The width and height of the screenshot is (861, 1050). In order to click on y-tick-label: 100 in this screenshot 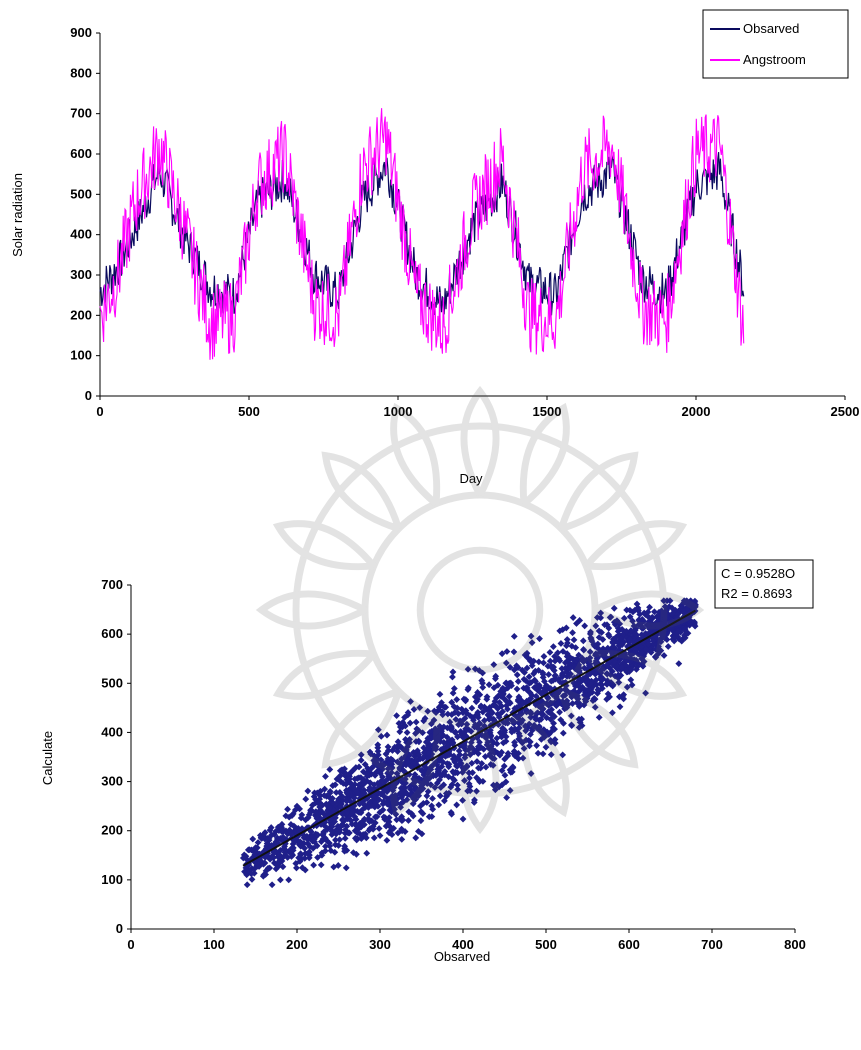, I will do `click(81, 355)`.